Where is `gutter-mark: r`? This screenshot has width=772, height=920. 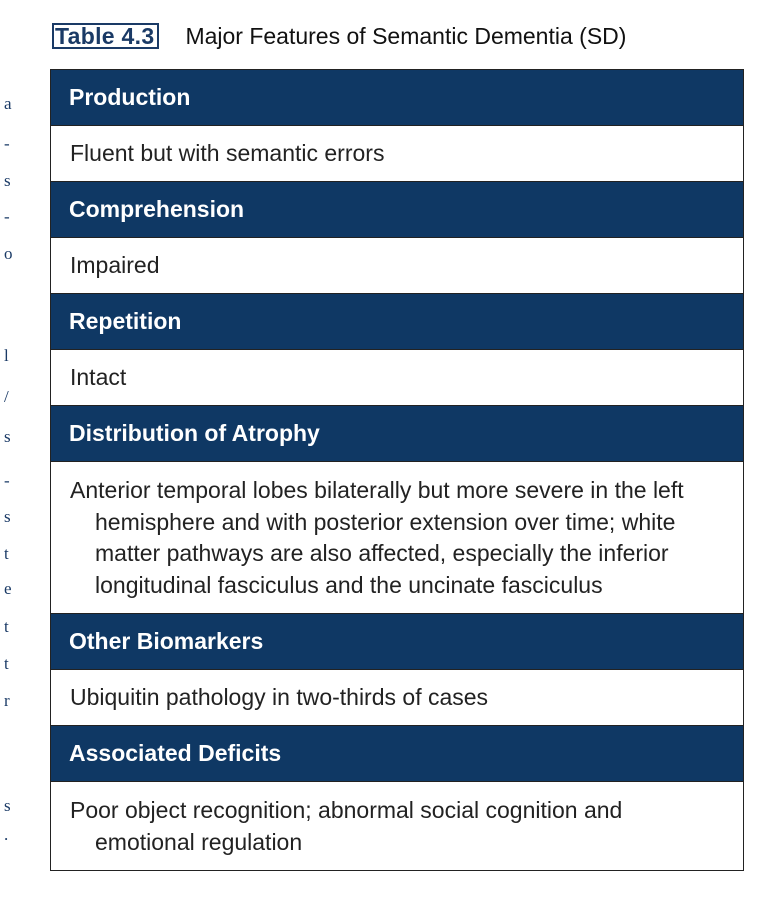 gutter-mark: r is located at coordinates (7, 700).